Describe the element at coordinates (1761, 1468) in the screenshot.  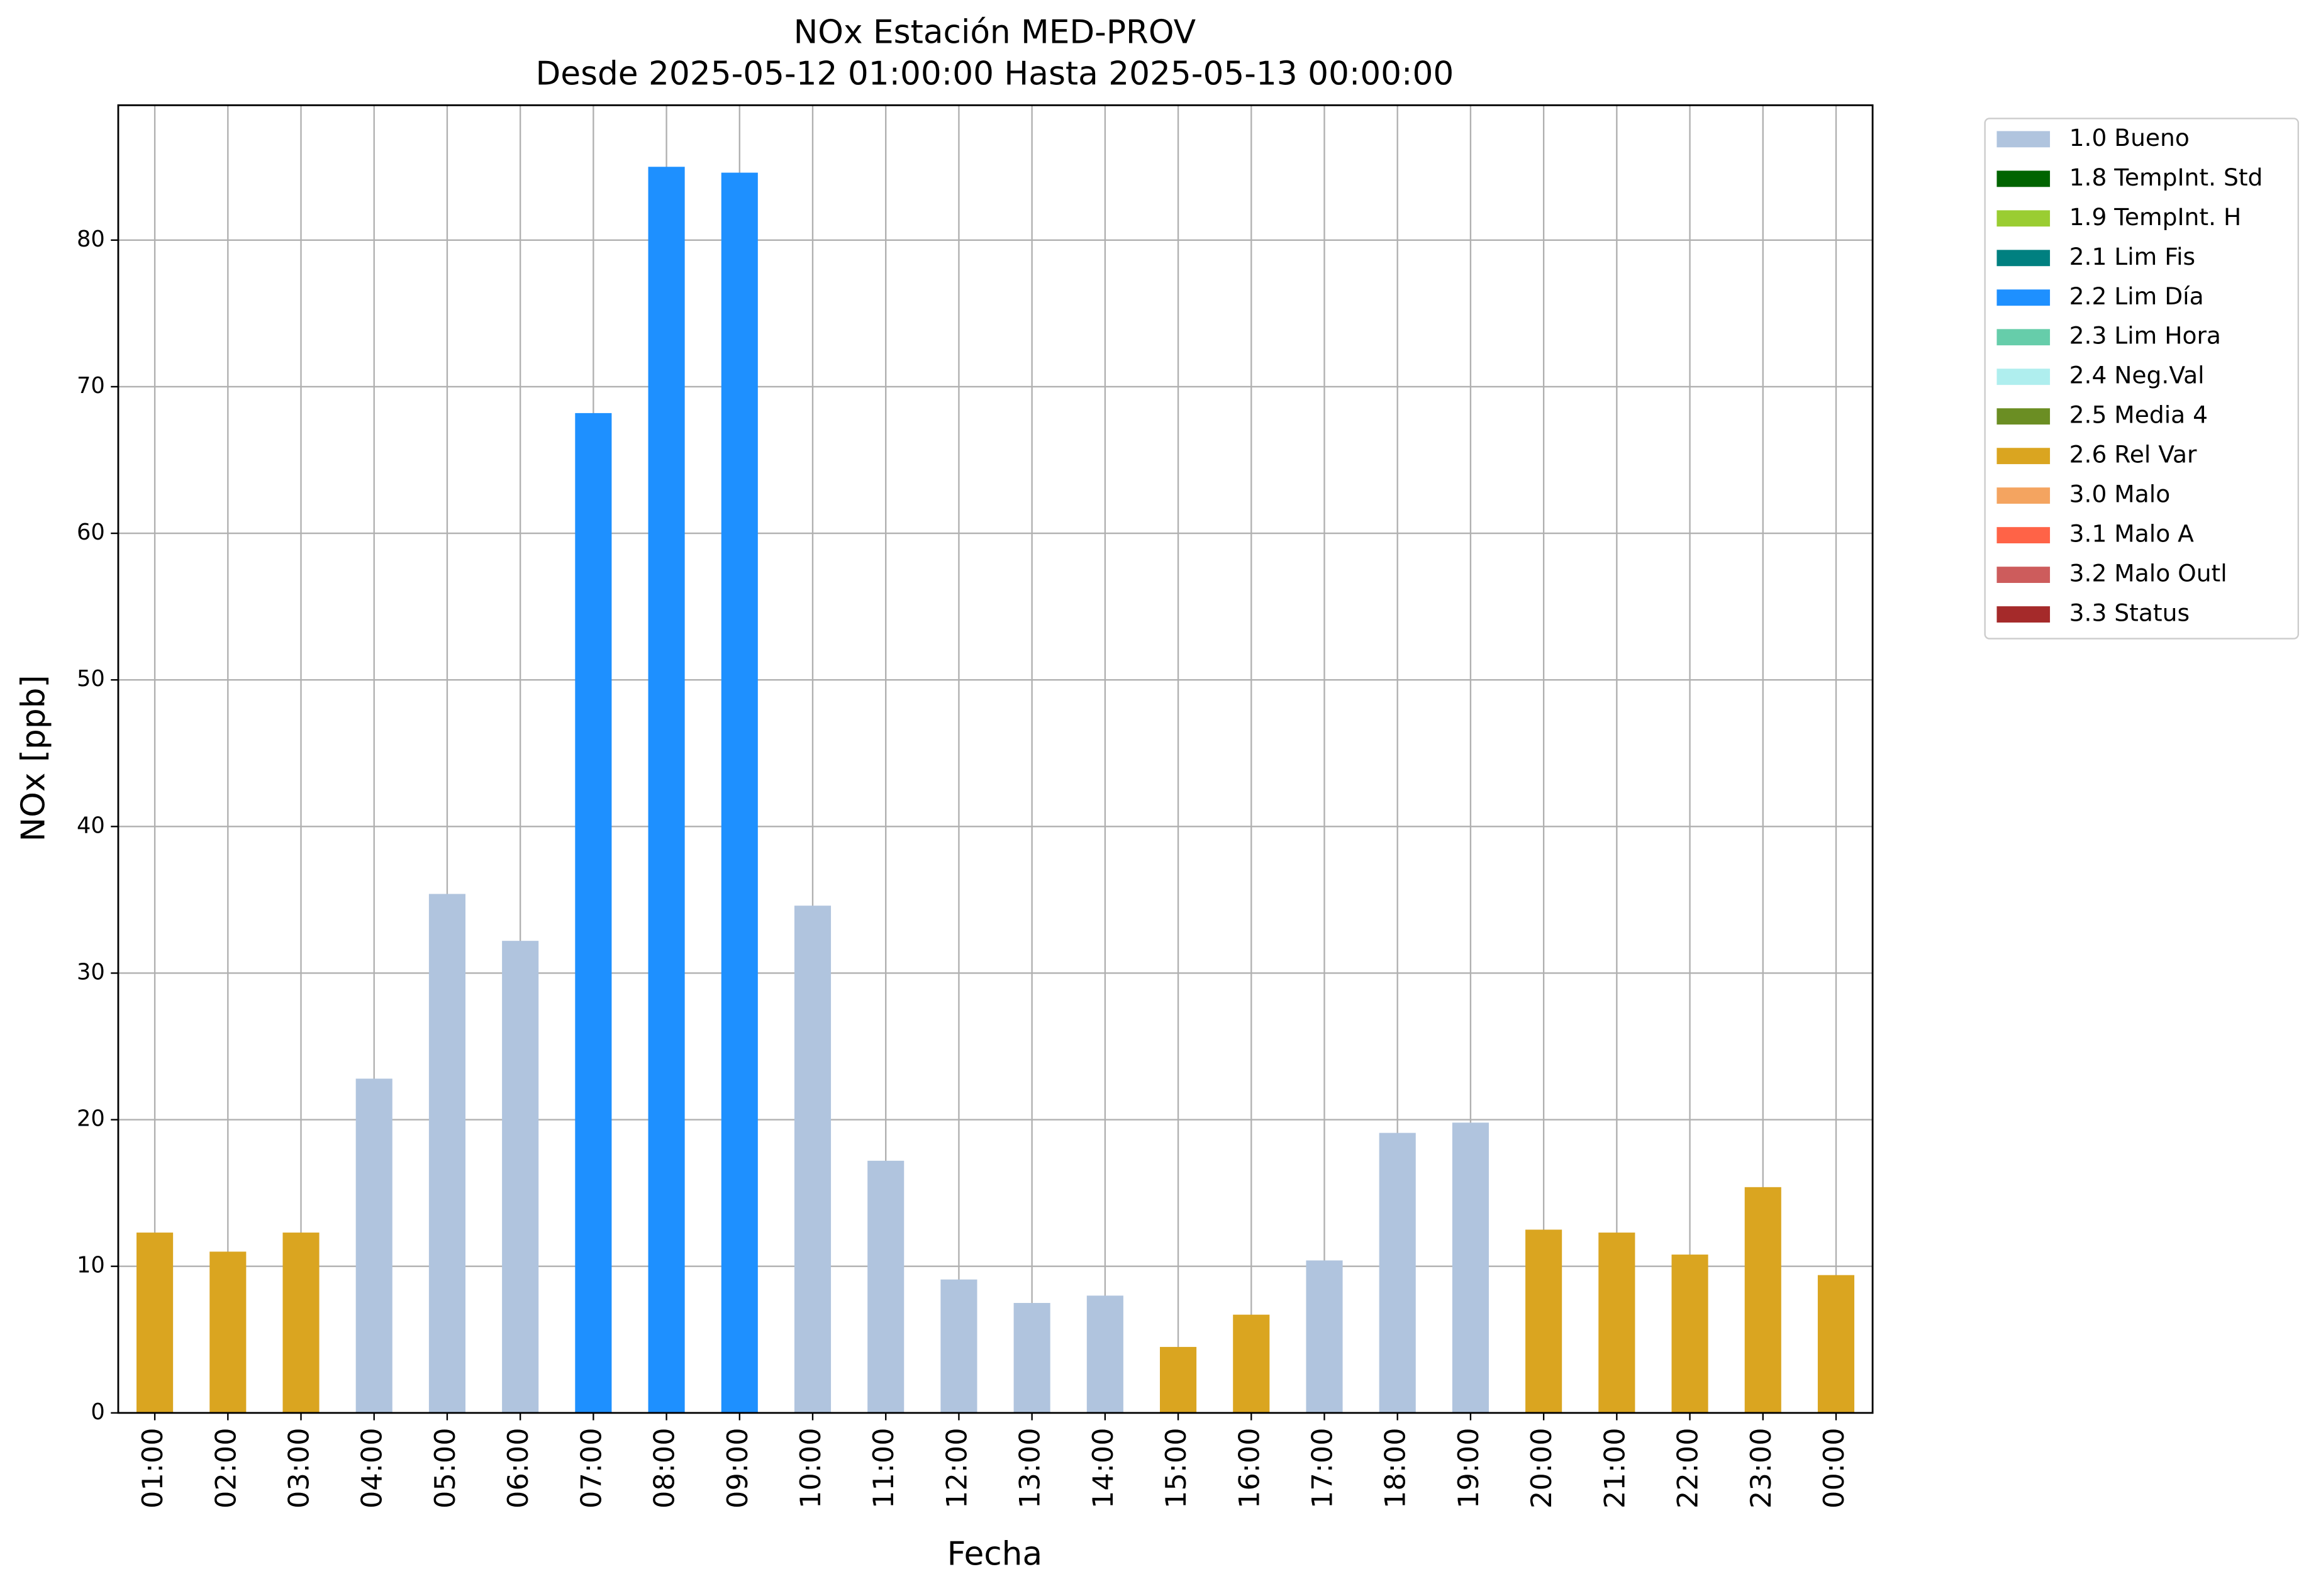
I see `x-tick-label: 23:00` at that location.